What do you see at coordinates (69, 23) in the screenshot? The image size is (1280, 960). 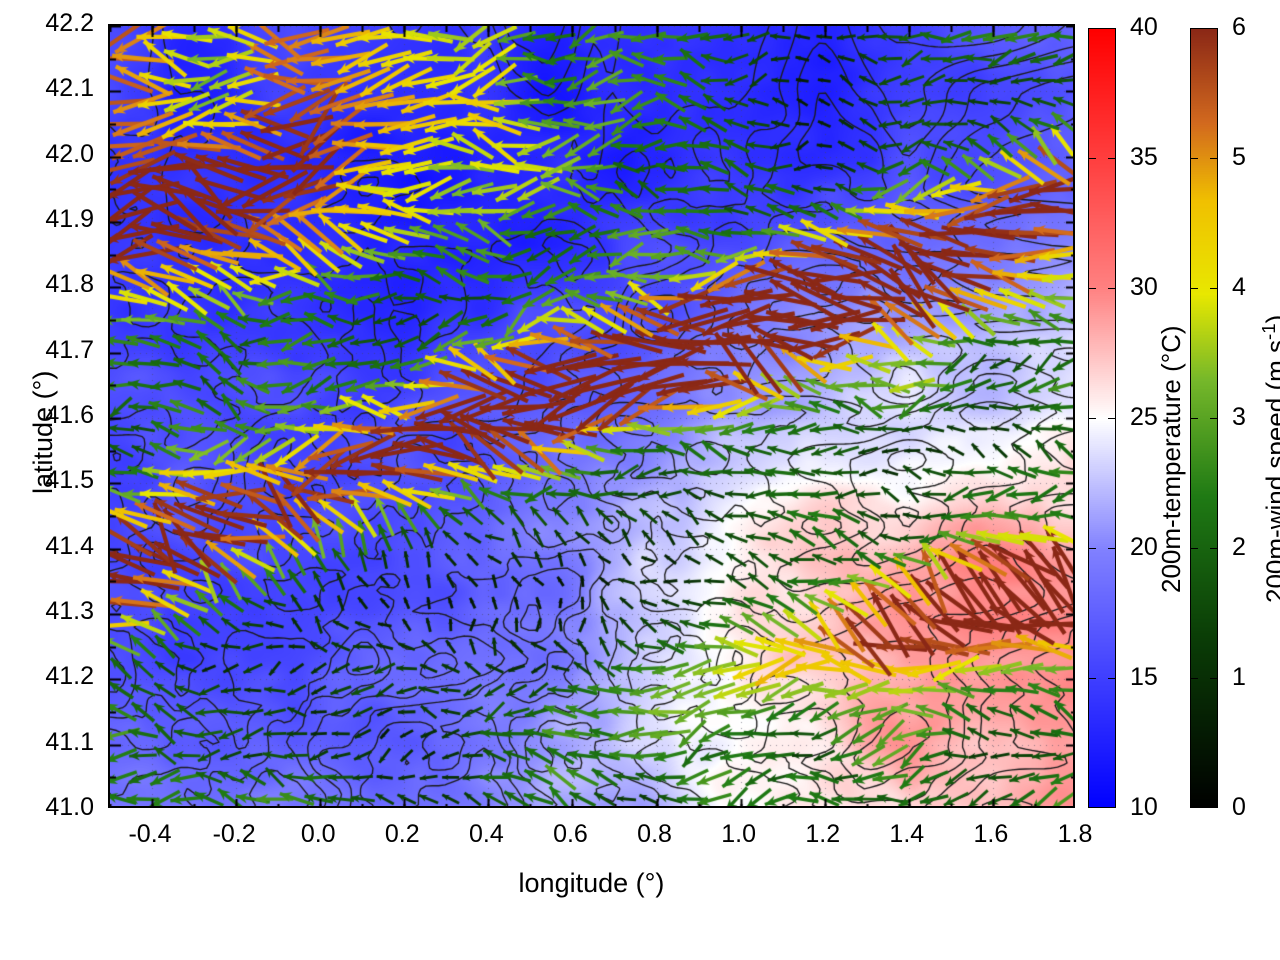 I see `y-tick-label: 42.2` at bounding box center [69, 23].